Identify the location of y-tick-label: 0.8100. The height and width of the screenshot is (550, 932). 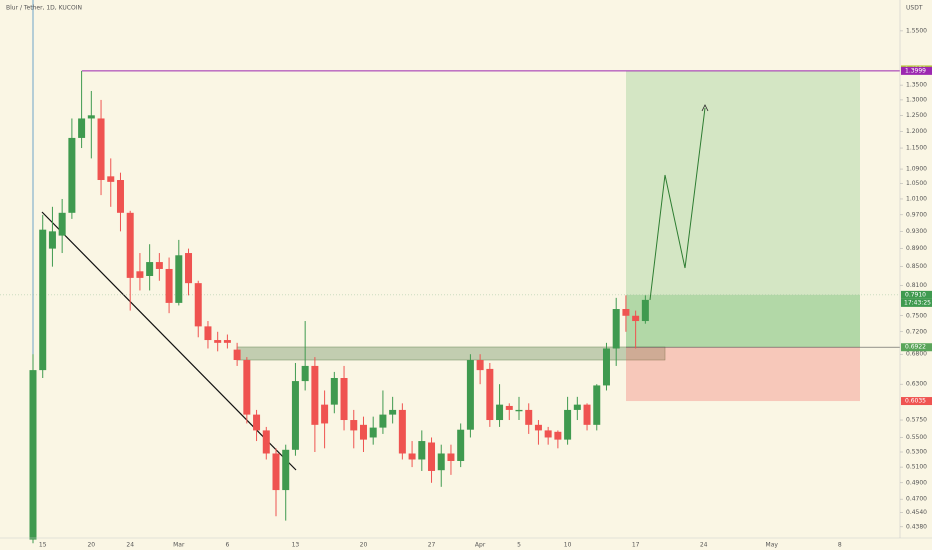
(916, 285).